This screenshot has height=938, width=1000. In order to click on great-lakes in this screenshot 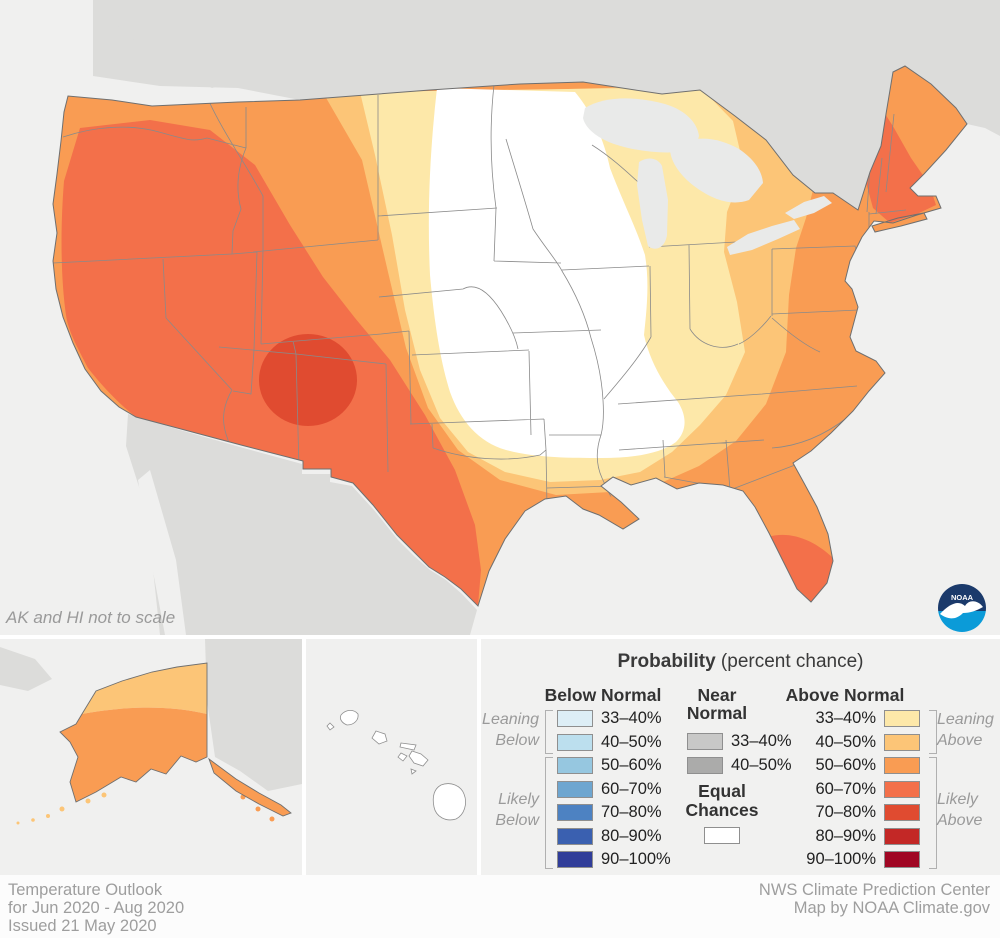, I will do `click(707, 176)`.